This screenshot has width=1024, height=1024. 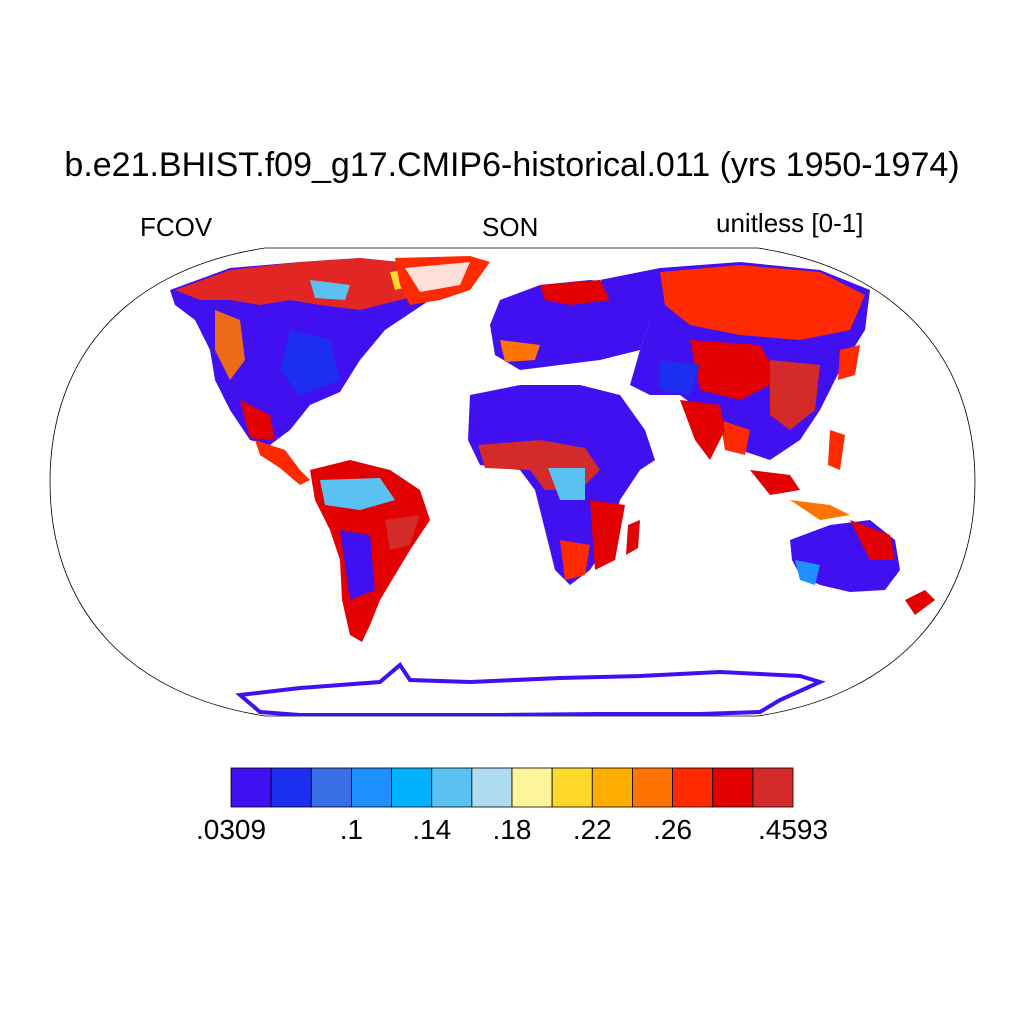 I want to click on colorbar-tick-label: .1, so click(x=351, y=829).